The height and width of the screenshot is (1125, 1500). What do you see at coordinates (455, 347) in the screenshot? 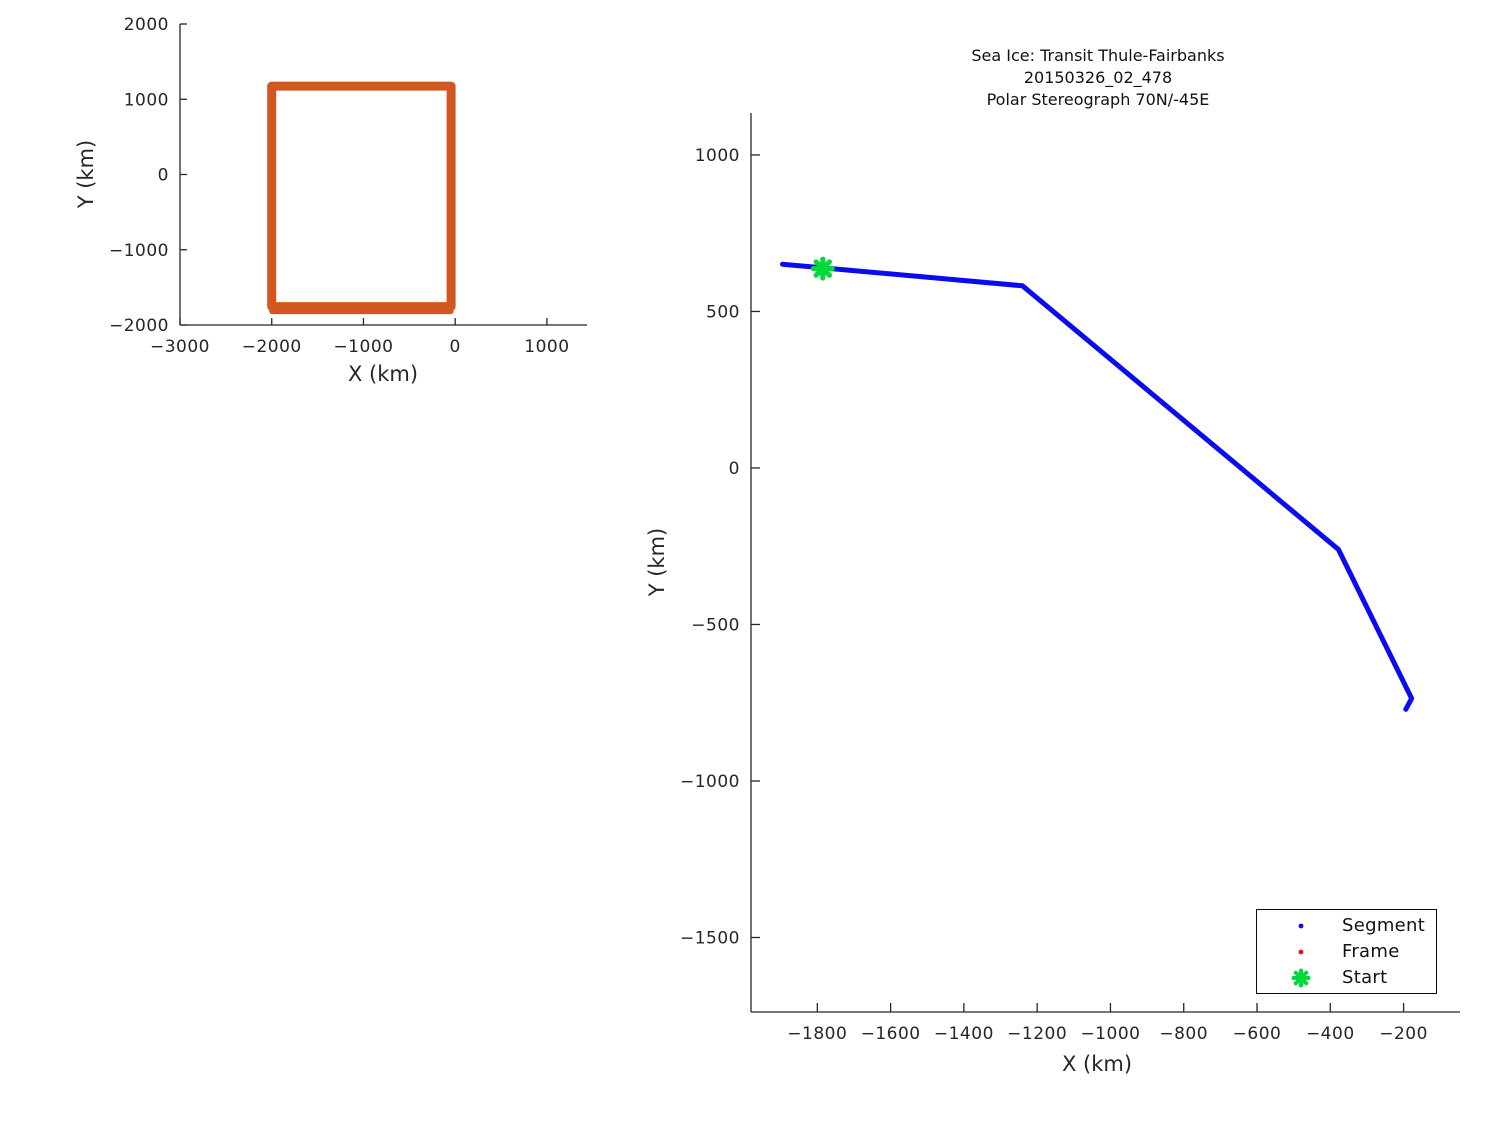
I see `x-tick-label: 0` at bounding box center [455, 347].